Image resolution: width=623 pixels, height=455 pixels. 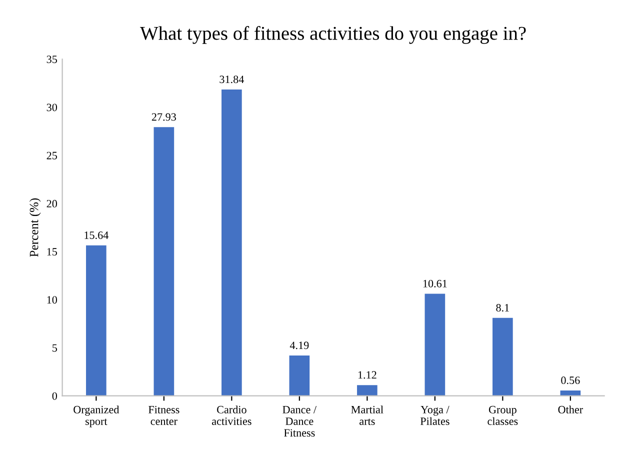 What do you see at coordinates (52, 300) in the screenshot?
I see `y-tick-label: 10` at bounding box center [52, 300].